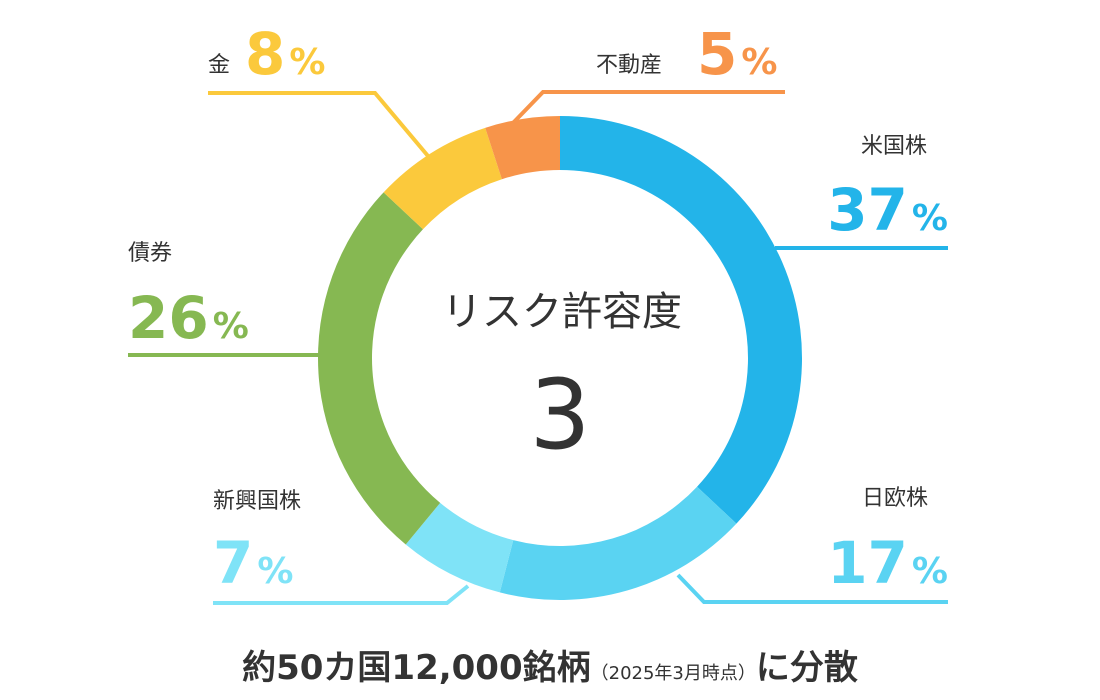 The height and width of the screenshot is (700, 1100). What do you see at coordinates (562, 312) in the screenshot?
I see `center-title: リスク許容度` at bounding box center [562, 312].